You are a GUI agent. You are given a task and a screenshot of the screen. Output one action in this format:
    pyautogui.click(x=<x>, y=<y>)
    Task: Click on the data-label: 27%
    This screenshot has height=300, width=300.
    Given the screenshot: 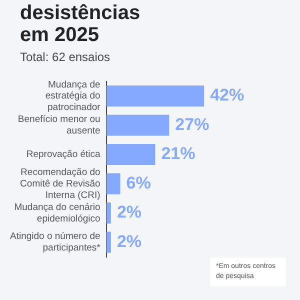 What is the action you would take?
    pyautogui.click(x=192, y=124)
    